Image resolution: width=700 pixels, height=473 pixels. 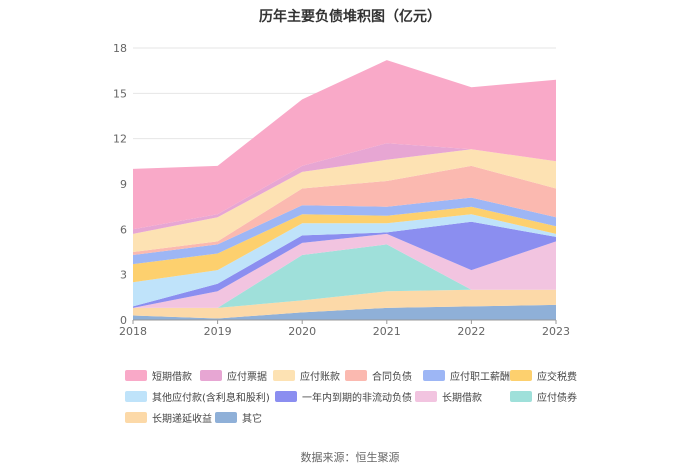 What do you see at coordinates (357, 398) in the screenshot?
I see `legend-label: 一年内到期的非流动负债` at bounding box center [357, 398].